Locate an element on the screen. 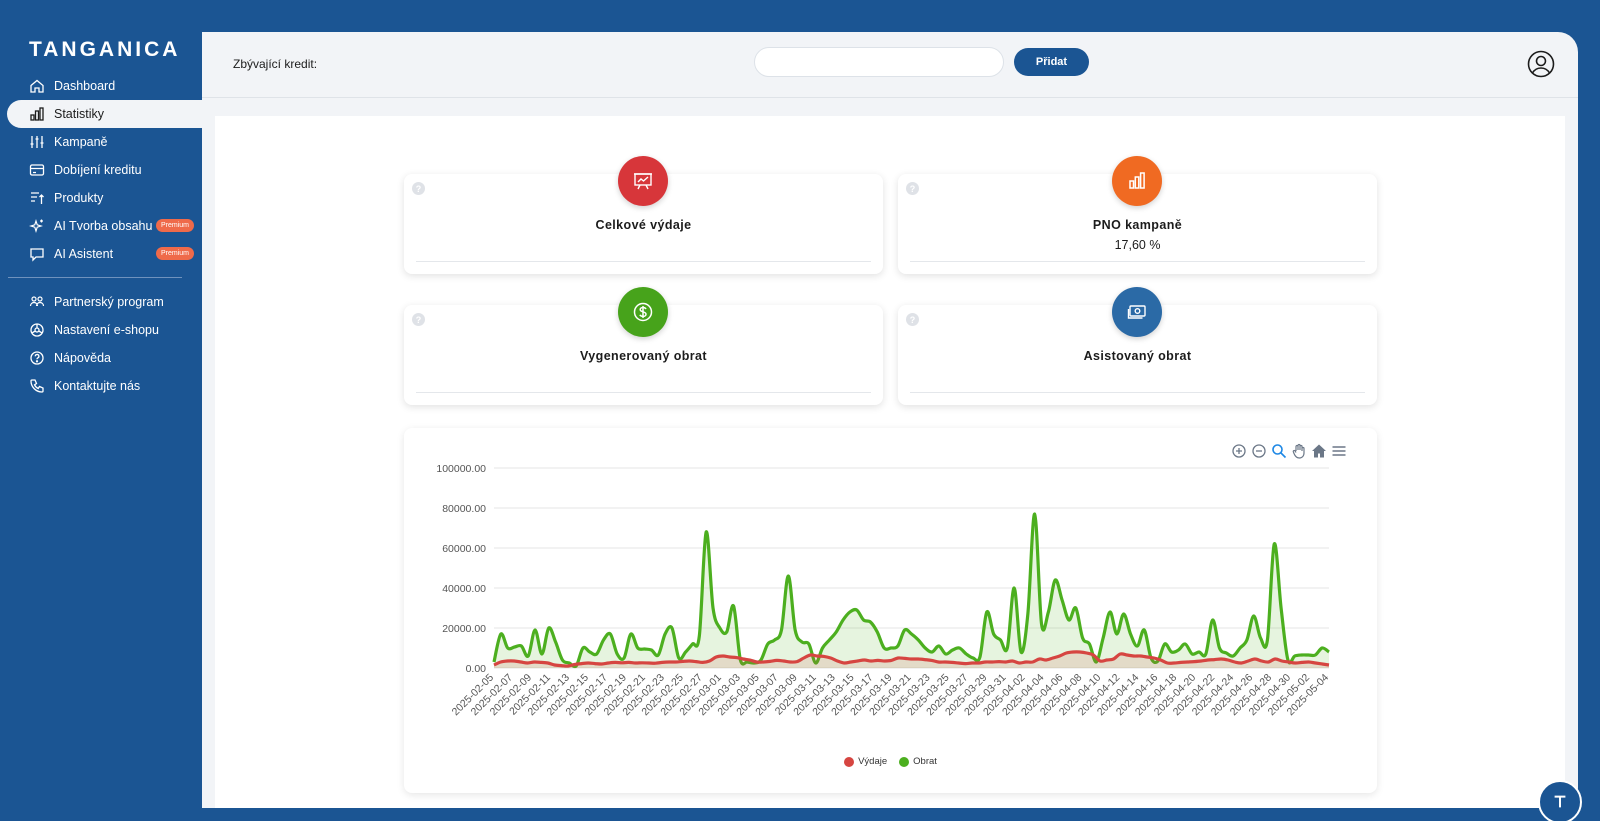  kpi-value: 17,60 % is located at coordinates (1137, 245).